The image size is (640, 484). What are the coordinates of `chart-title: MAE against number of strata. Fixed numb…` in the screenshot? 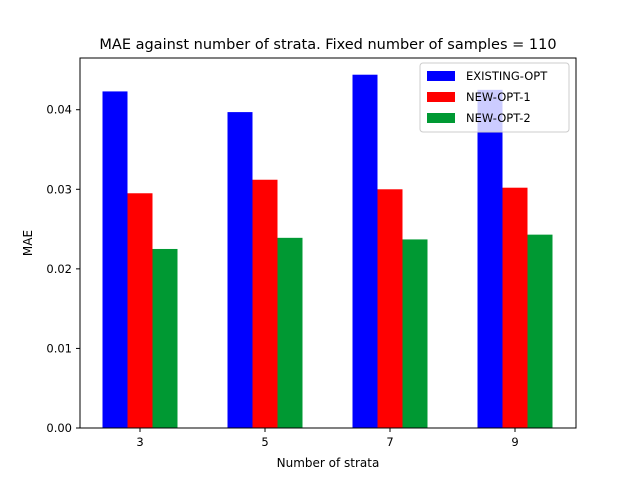 It's located at (327, 45).